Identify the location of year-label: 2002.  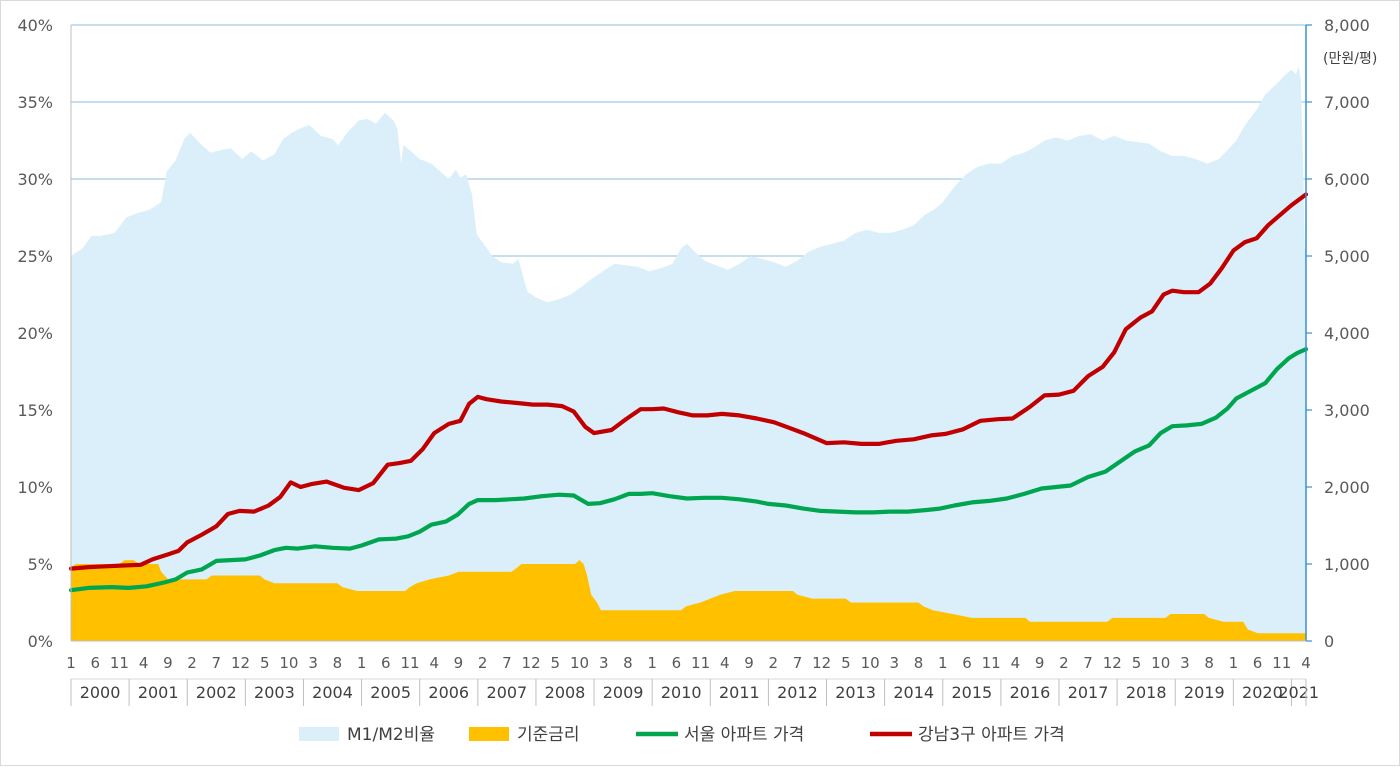
(216, 692).